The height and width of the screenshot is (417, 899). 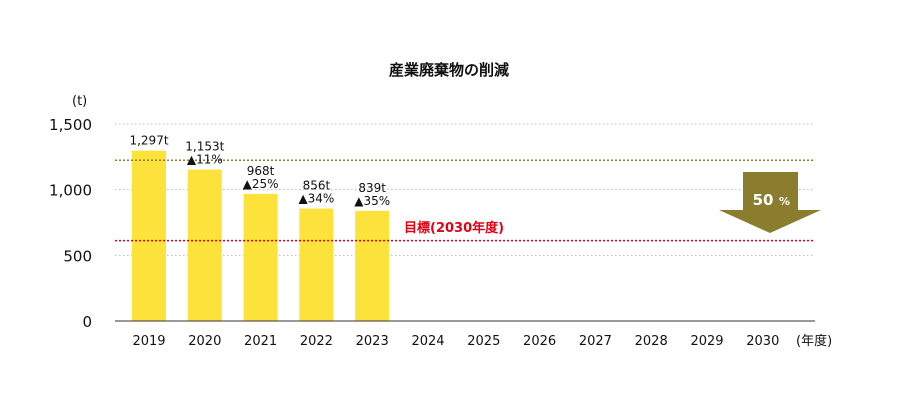 I want to click on bar-2019, so click(x=149, y=235).